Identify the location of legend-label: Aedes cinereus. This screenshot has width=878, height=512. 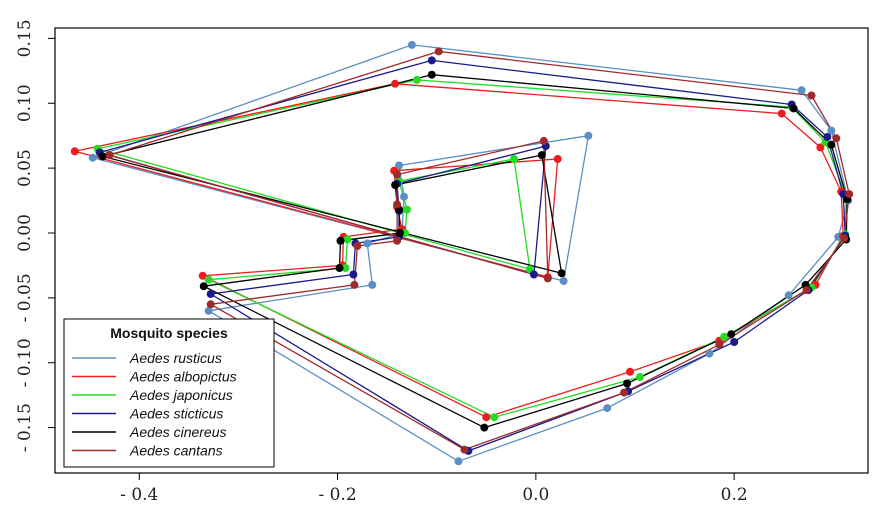
(178, 432).